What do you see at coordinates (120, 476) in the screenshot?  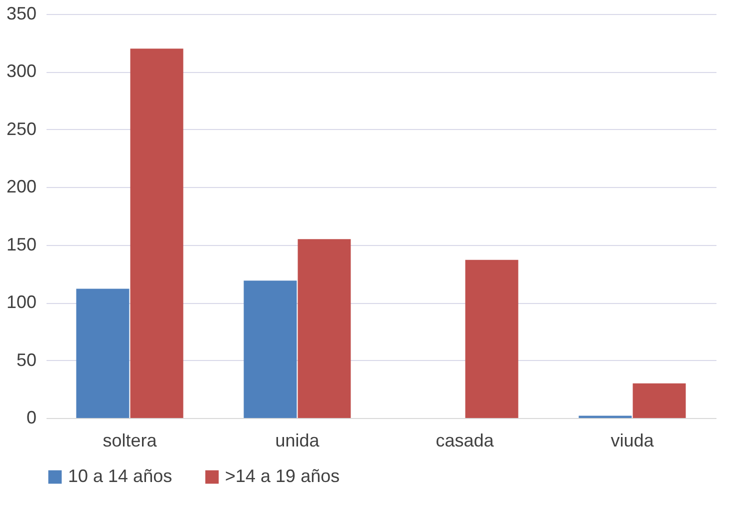 I see `legend-label: 10 a 14 años` at bounding box center [120, 476].